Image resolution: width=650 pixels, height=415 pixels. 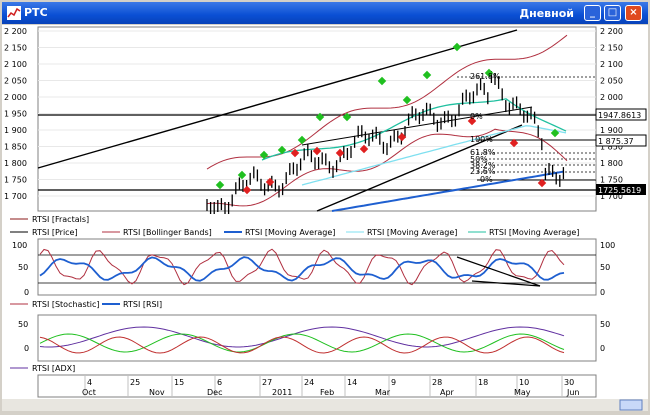 I want to click on minimize-button: _, so click(x=592, y=13).